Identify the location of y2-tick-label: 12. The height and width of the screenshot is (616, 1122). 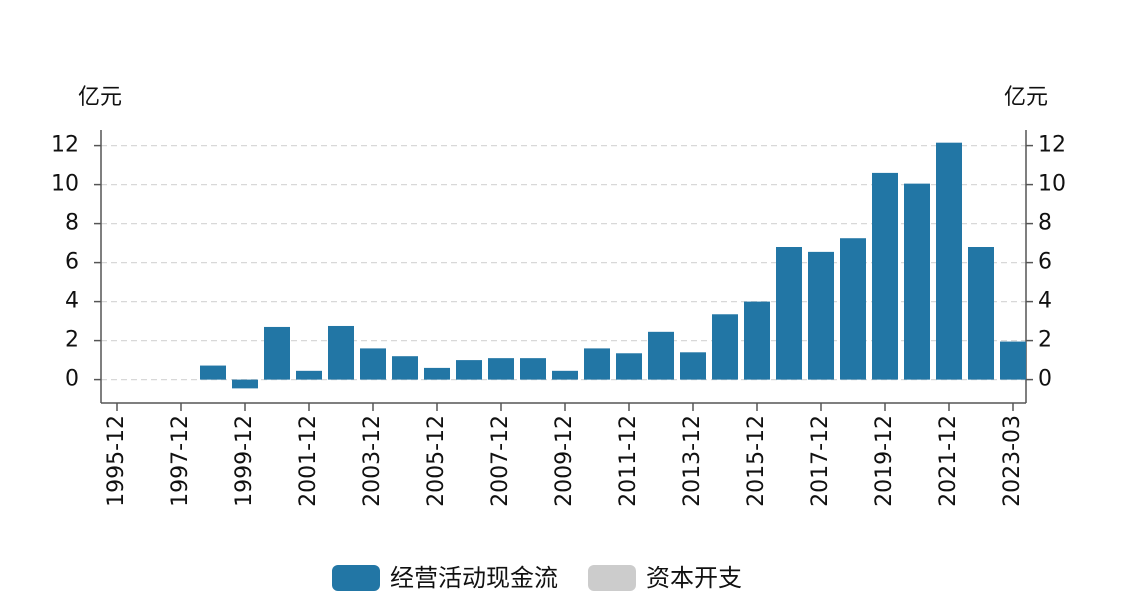
(1052, 145).